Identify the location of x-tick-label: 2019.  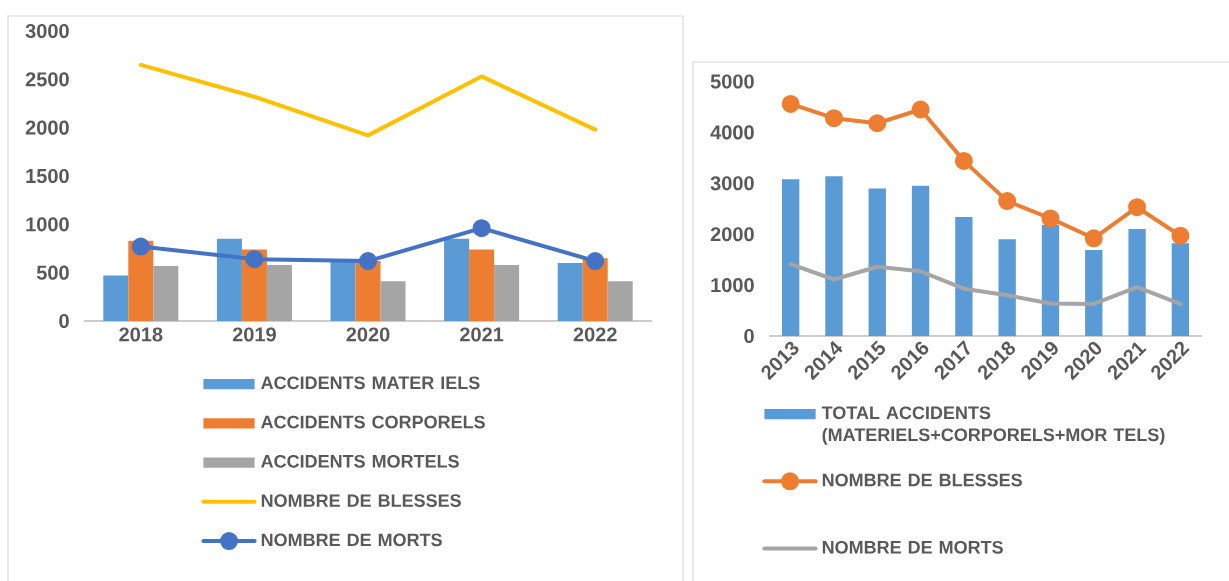
(254, 334).